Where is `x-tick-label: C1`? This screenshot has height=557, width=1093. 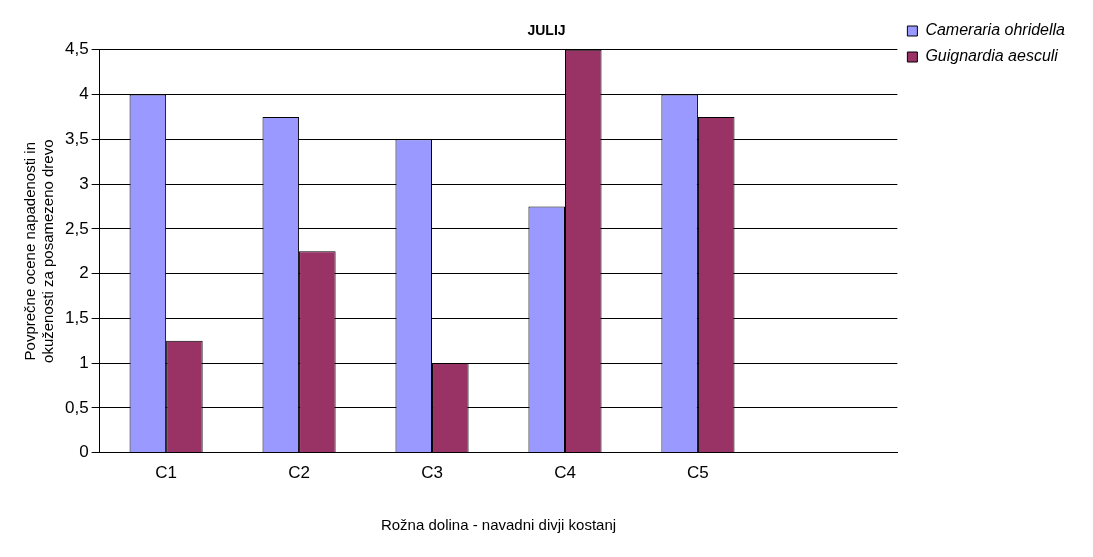 x-tick-label: C1 is located at coordinates (166, 473).